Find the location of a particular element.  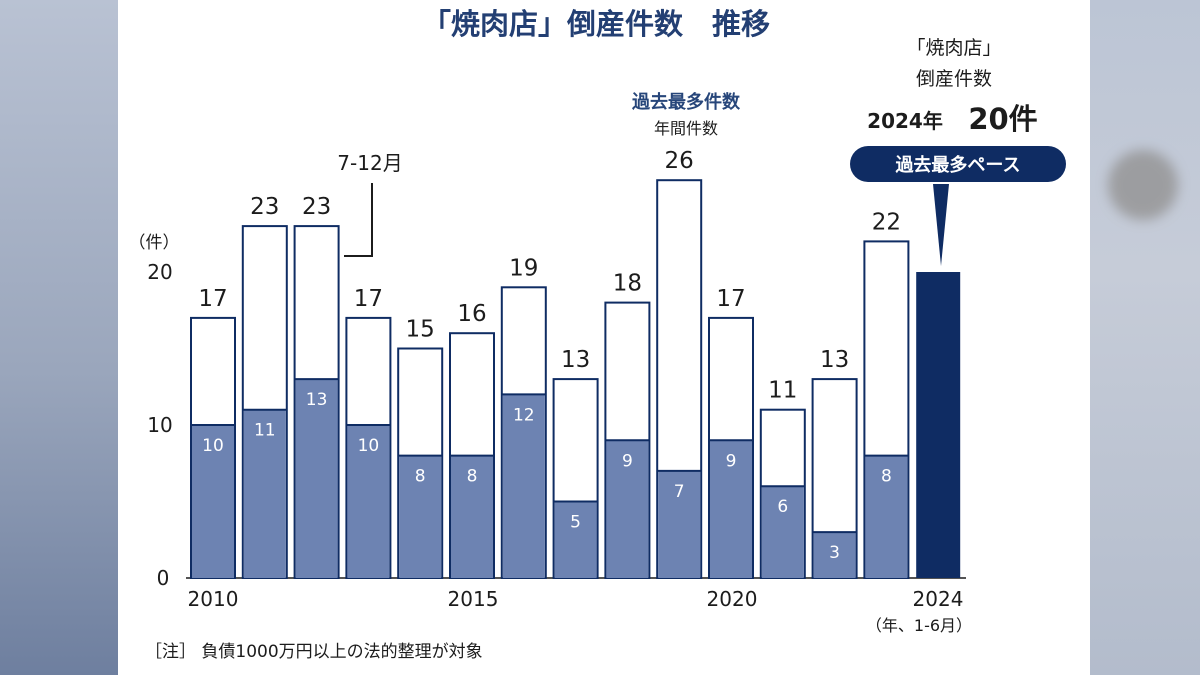

y-axis-label: （件） is located at coordinates (154, 243).